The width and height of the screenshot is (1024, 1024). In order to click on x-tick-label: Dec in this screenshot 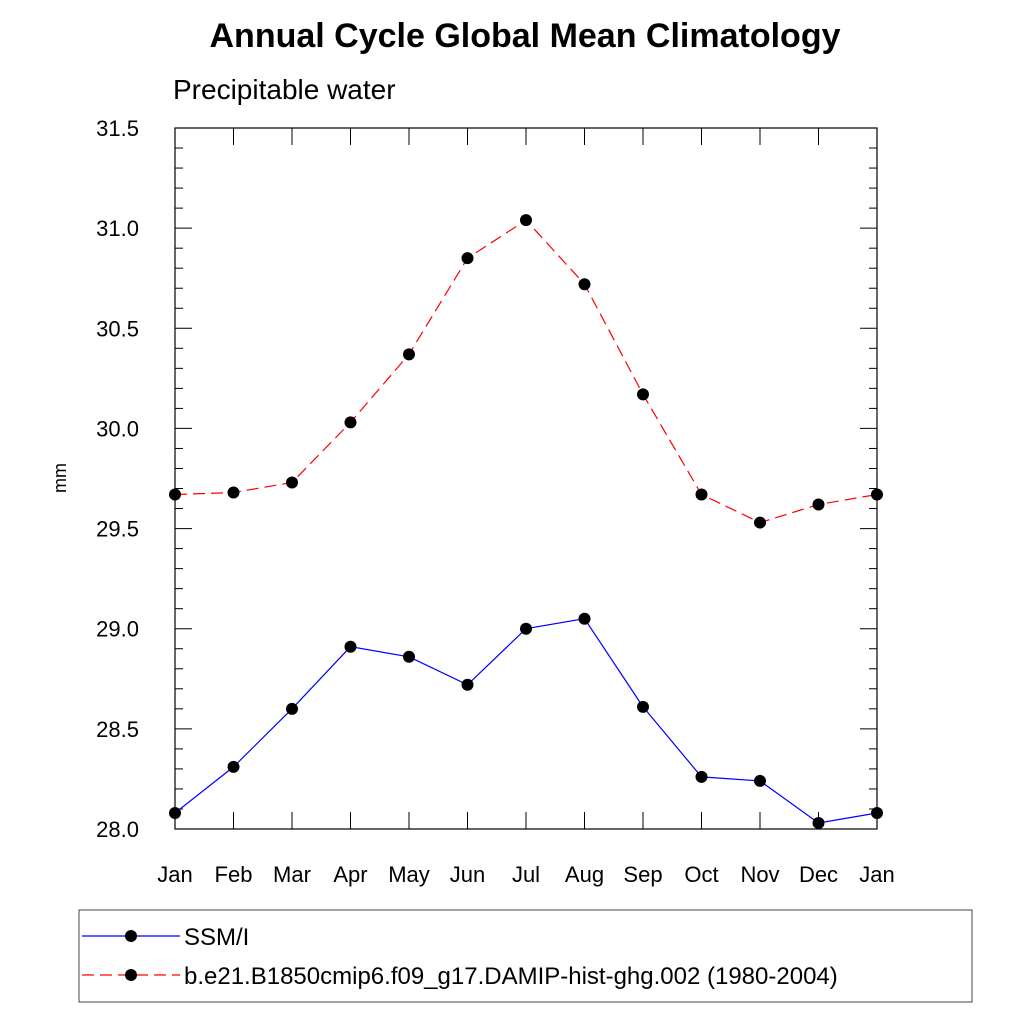, I will do `click(818, 874)`.